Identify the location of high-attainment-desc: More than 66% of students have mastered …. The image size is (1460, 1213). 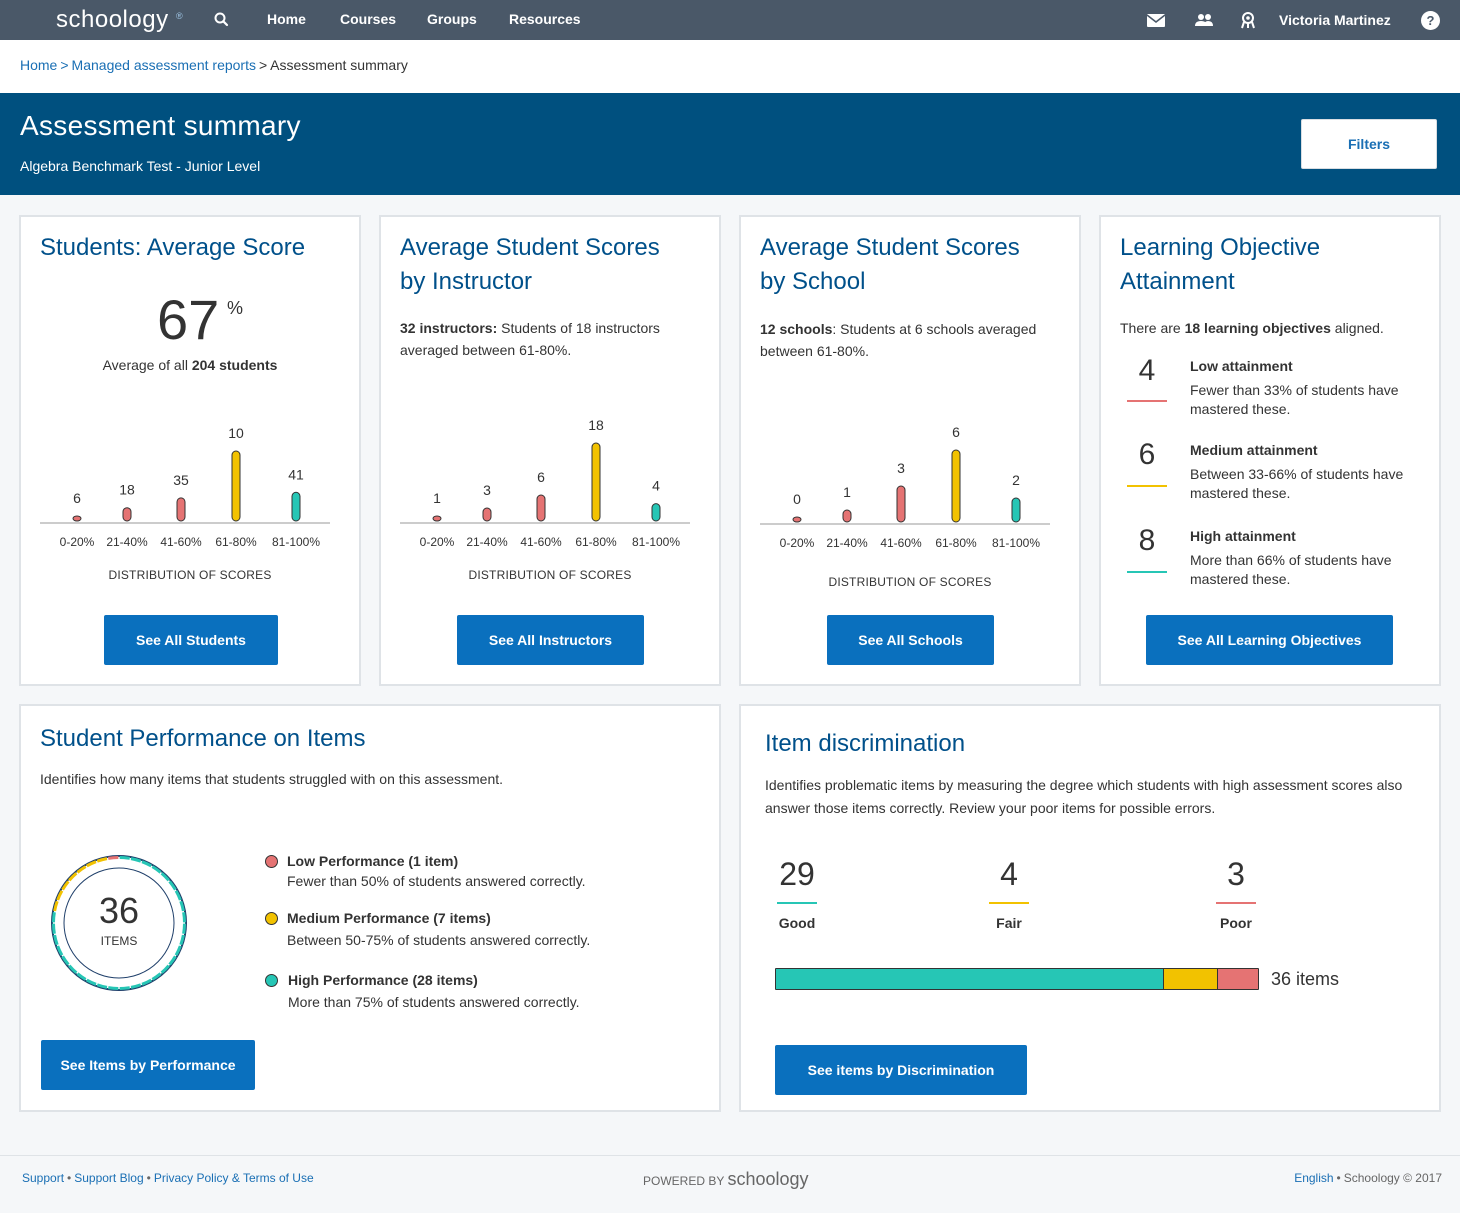
(1291, 569).